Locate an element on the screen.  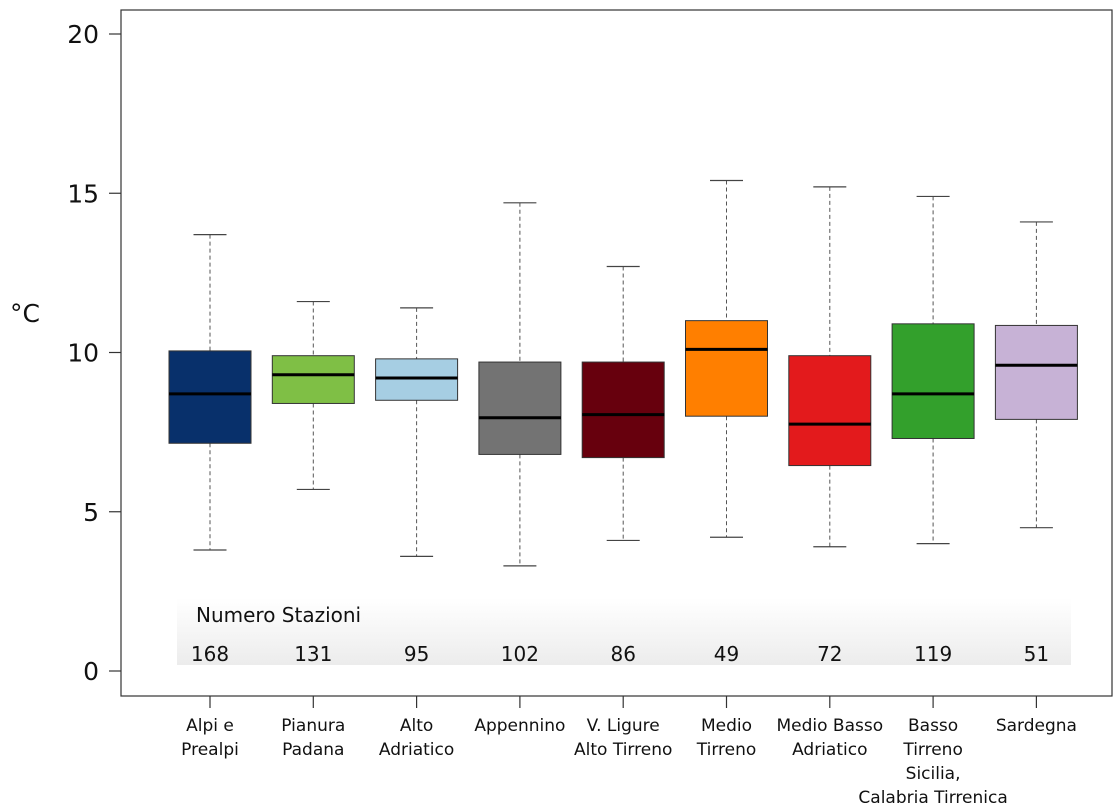
category-label: Appennino is located at coordinates (519, 726).